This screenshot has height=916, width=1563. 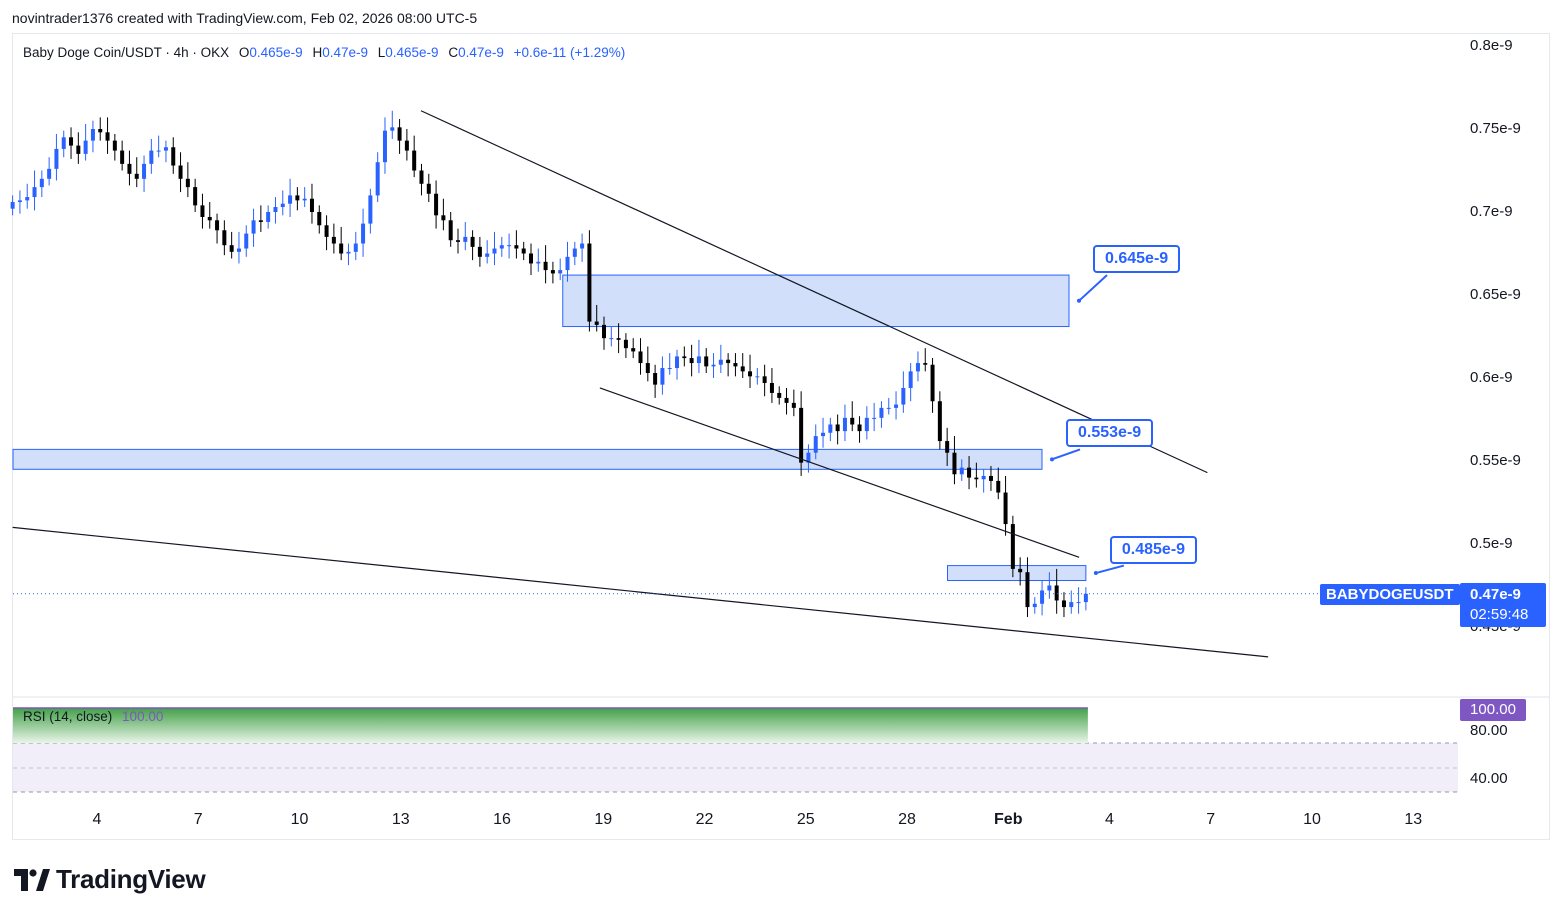 I want to click on mid-zone-pointer-dot, so click(x=1052, y=459).